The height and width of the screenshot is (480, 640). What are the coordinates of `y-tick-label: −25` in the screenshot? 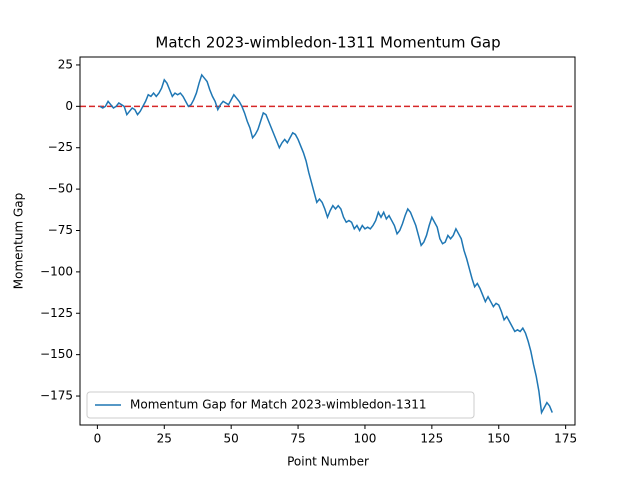 It's located at (60, 147).